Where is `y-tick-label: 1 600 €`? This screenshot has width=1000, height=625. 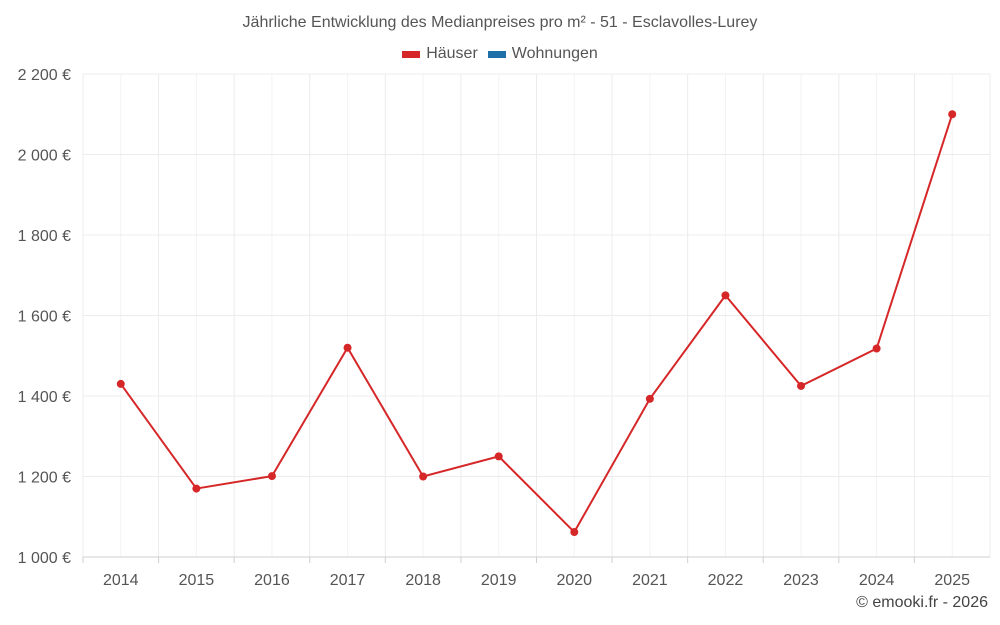
y-tick-label: 1 600 € is located at coordinates (44, 317).